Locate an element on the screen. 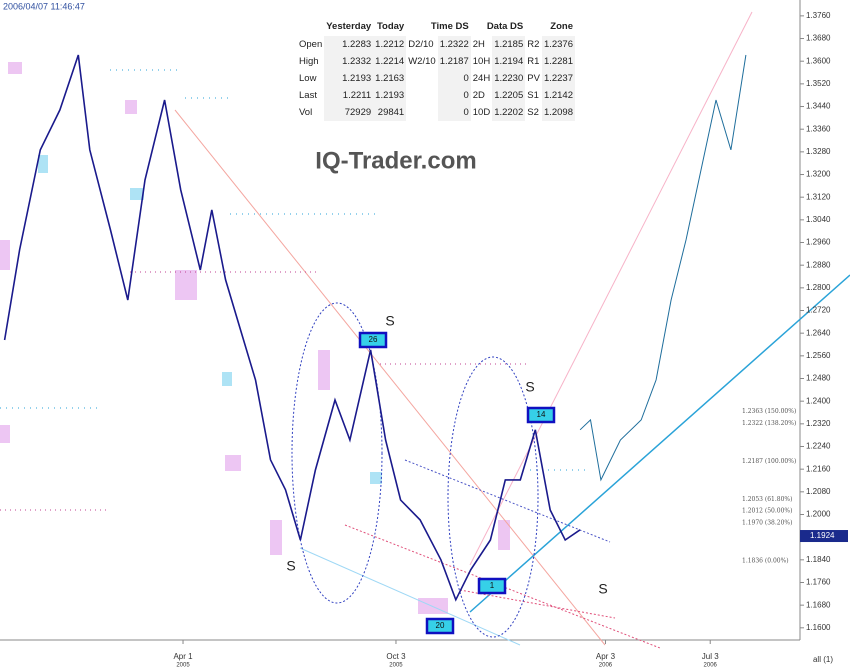 This screenshot has height=667, width=850. table-cell: 1.2211 is located at coordinates (349, 95).